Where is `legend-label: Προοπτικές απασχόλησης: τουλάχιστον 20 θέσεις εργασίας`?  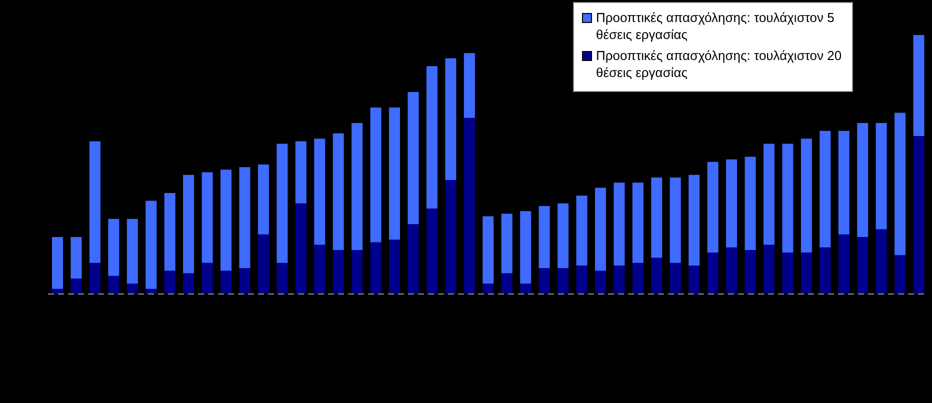 legend-label: Προοπτικές απασχόλησης: τουλάχιστον 20 θέσεις εργασίας is located at coordinates (719, 64).